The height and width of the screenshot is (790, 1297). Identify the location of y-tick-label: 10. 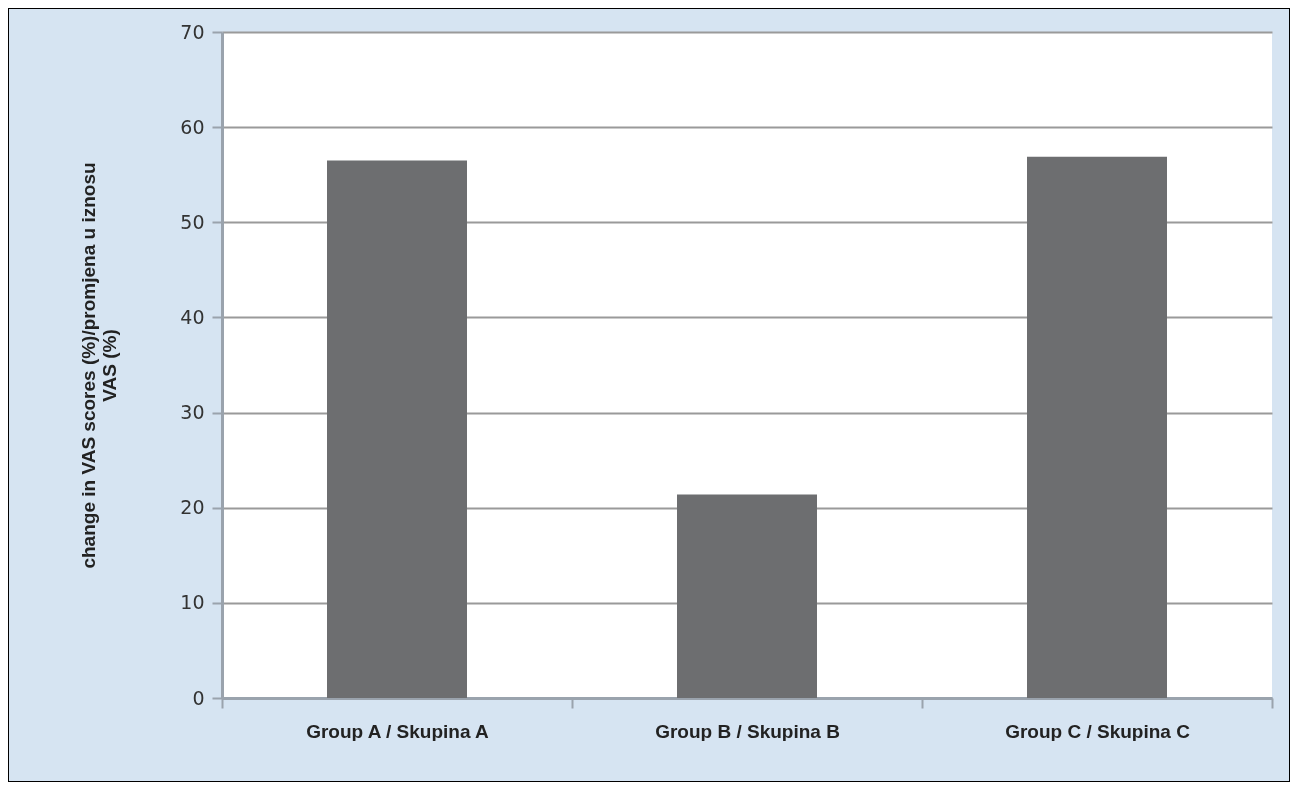
(192, 602).